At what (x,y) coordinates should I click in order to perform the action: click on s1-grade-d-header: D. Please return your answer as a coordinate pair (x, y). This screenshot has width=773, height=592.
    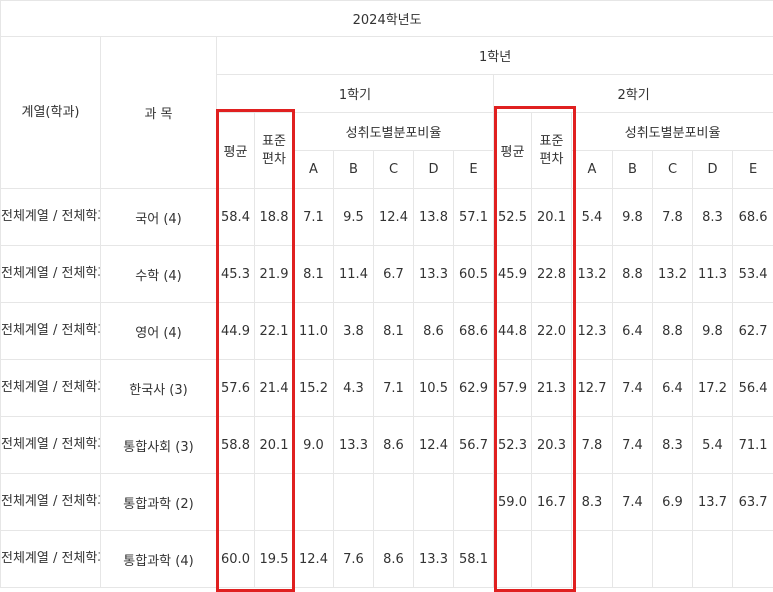
    Looking at the image, I should click on (433, 169).